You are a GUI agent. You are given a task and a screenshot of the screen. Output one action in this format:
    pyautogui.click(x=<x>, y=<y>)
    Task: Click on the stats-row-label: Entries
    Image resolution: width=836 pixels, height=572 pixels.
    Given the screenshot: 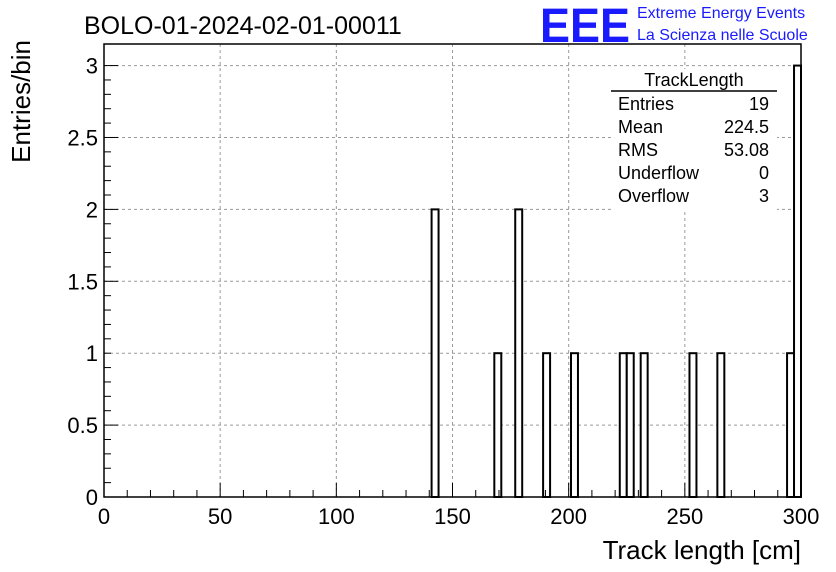 What is the action you would take?
    pyautogui.click(x=646, y=104)
    